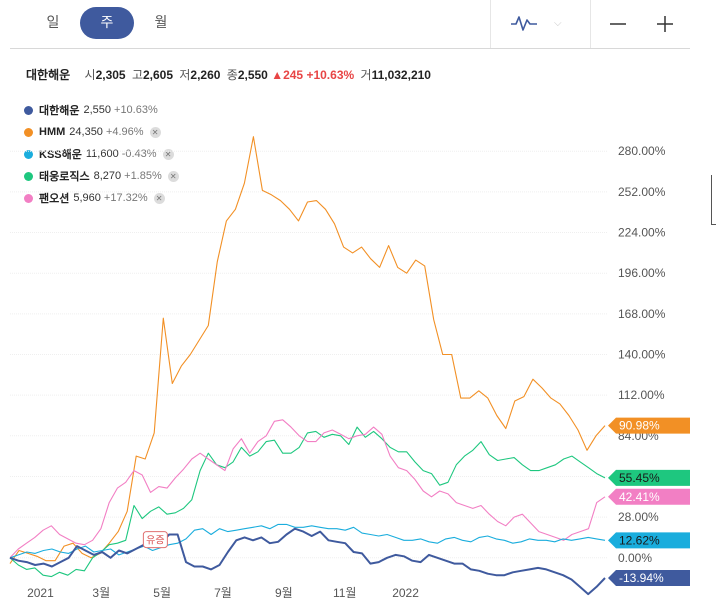  What do you see at coordinates (639, 478) in the screenshot?
I see `last-value-label: 55.45%` at bounding box center [639, 478].